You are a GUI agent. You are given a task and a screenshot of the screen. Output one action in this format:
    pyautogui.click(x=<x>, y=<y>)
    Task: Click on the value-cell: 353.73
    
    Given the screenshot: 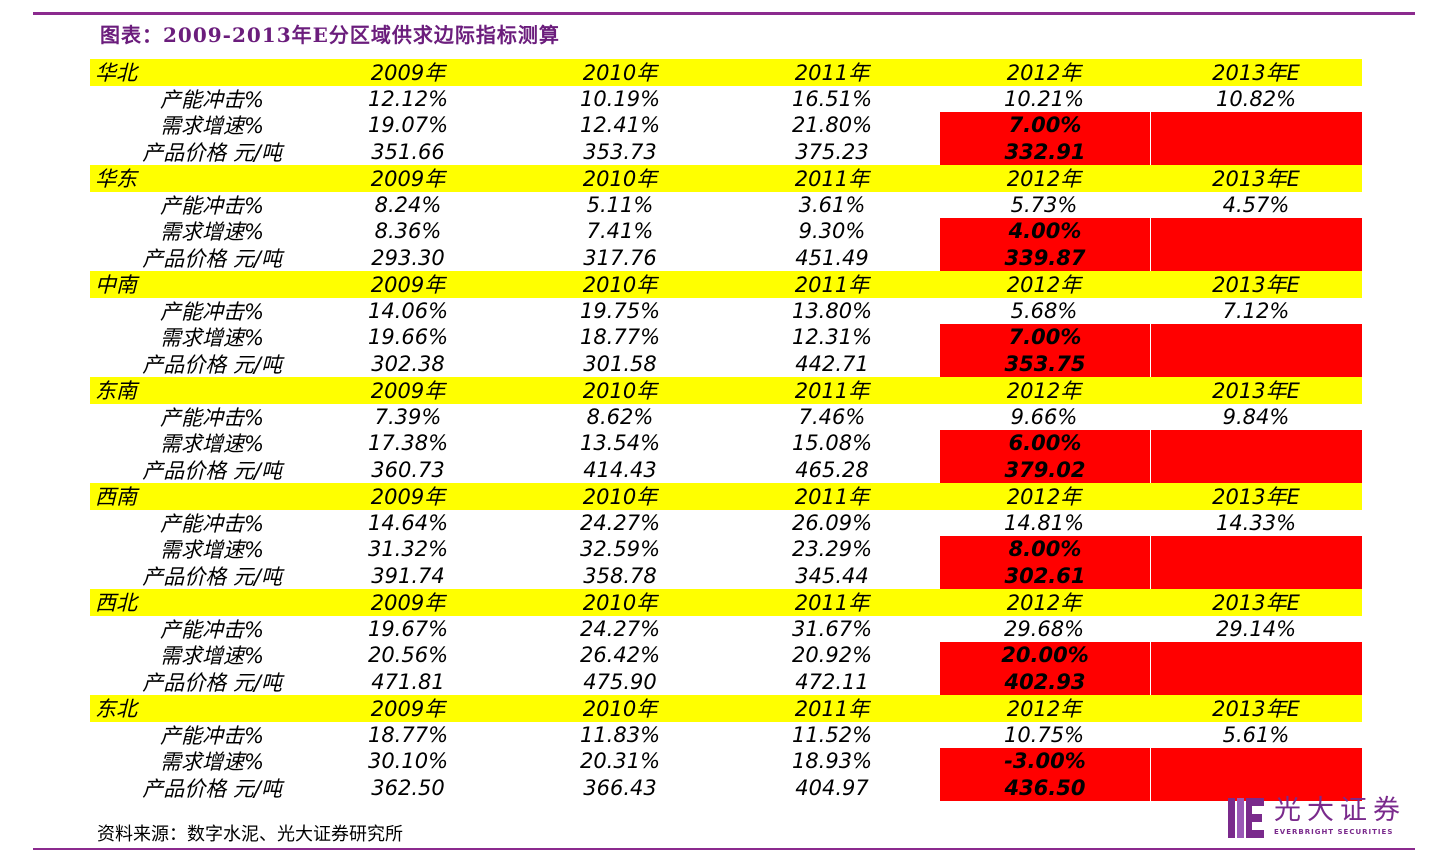 What is the action you would take?
    pyautogui.click(x=620, y=151)
    